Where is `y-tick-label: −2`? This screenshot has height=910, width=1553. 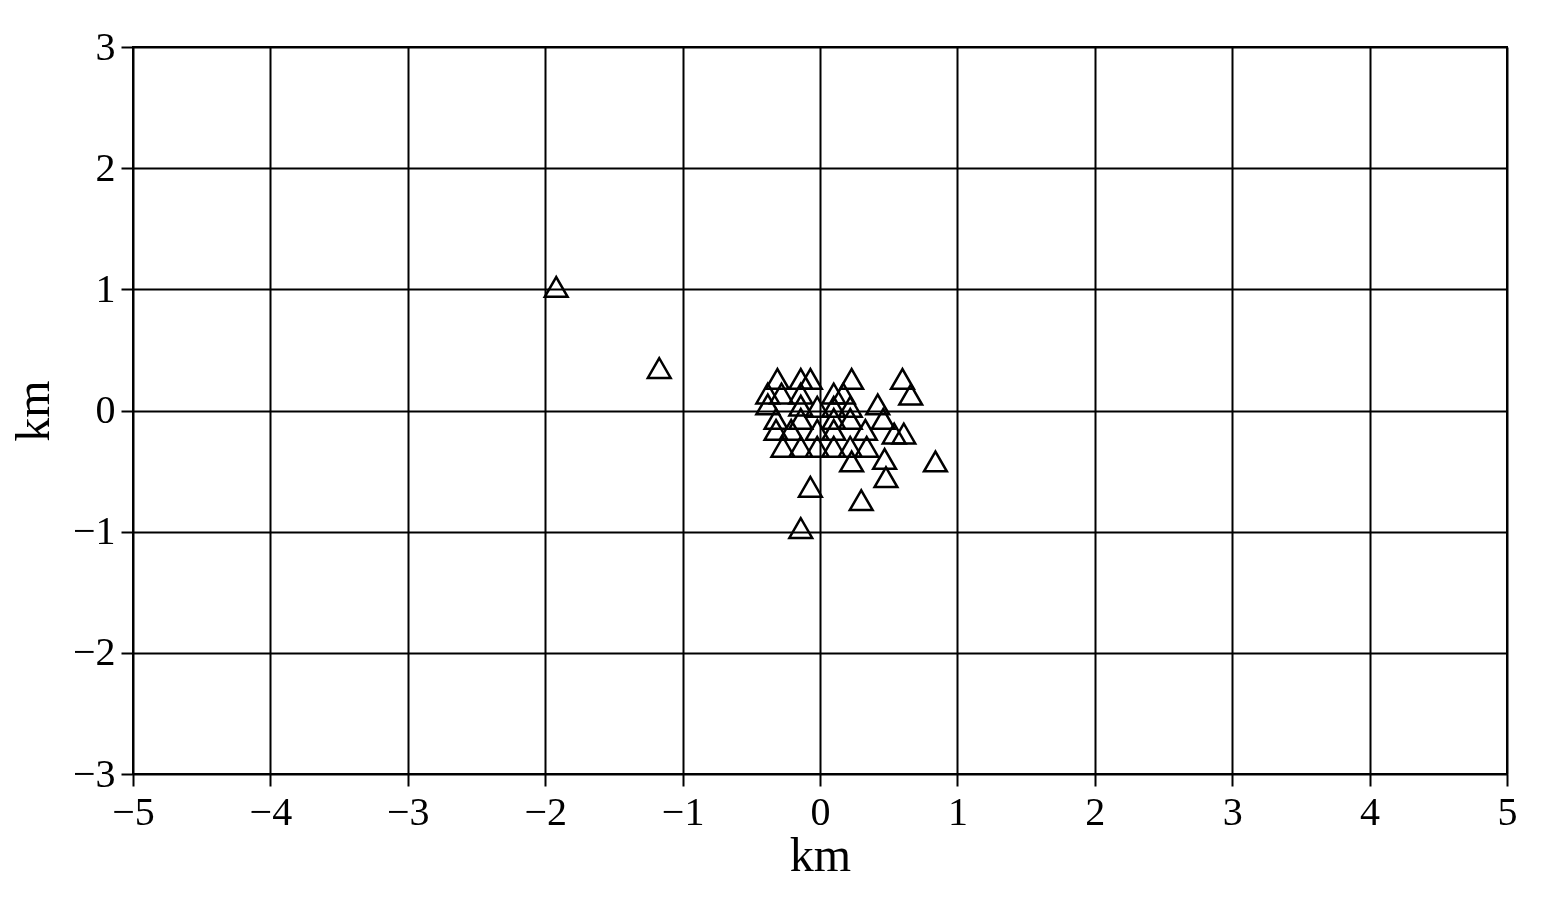
y-tick-label: −2 is located at coordinates (94, 652).